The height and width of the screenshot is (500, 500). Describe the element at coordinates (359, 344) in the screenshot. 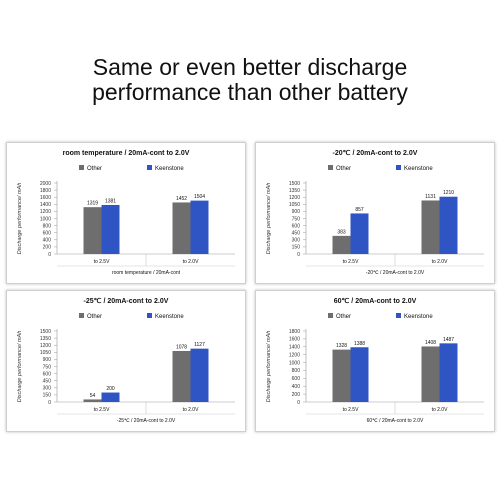

I see `data-label: 1388` at that location.